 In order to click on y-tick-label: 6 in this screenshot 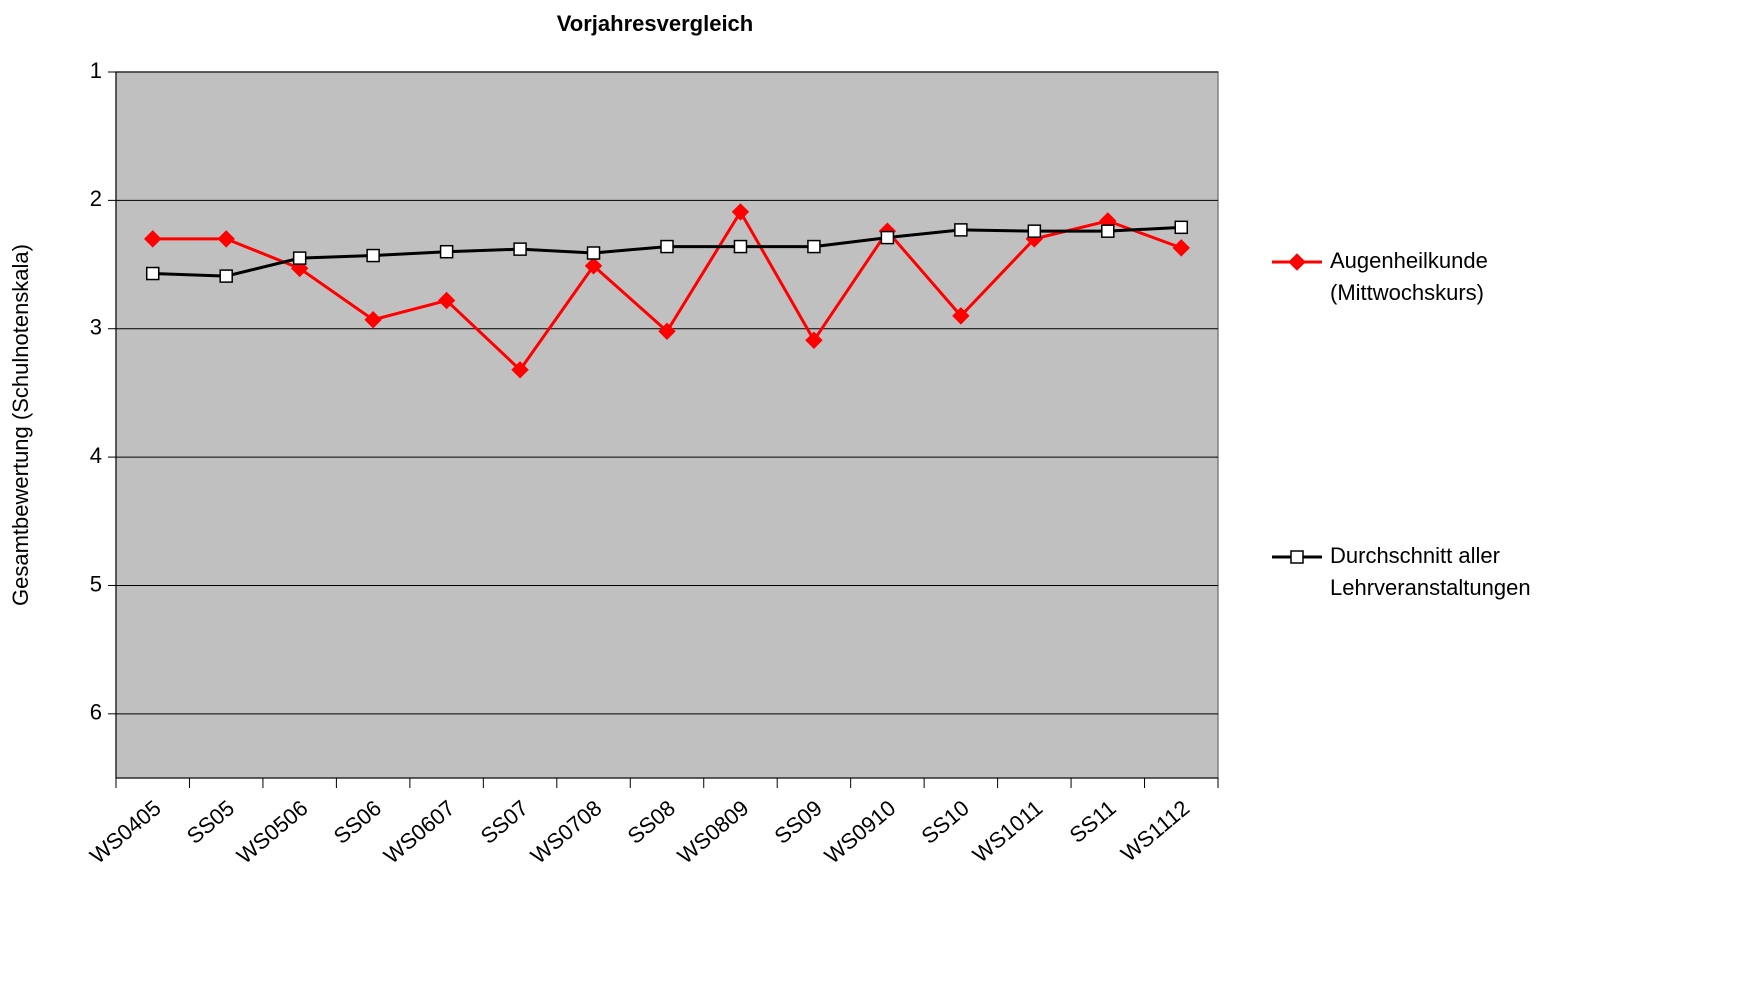, I will do `click(96, 712)`.